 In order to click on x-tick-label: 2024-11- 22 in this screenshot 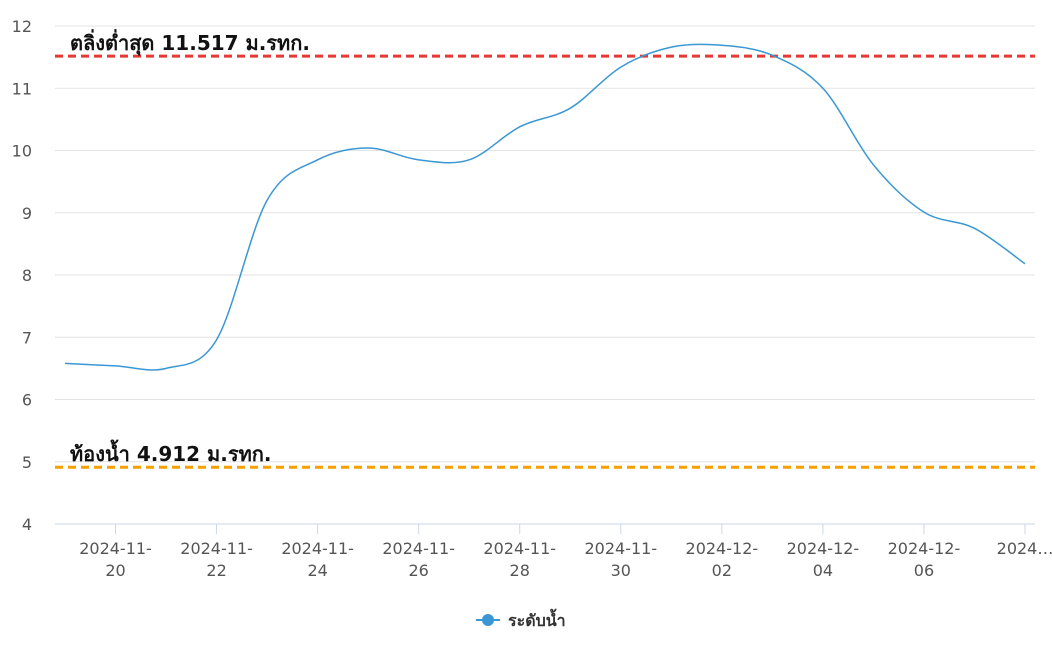, I will do `click(216, 559)`.